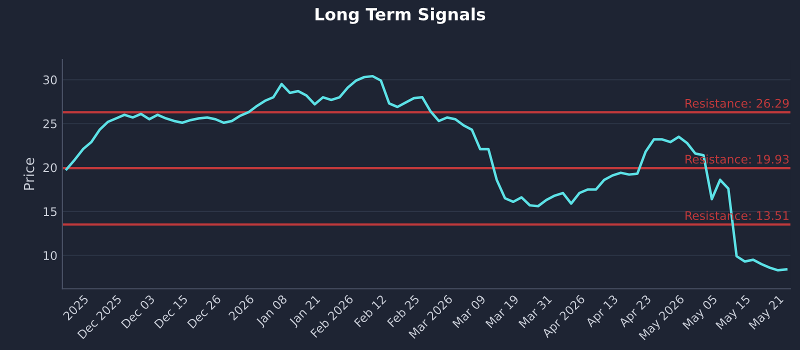 This screenshot has height=350, width=800. What do you see at coordinates (29, 174) in the screenshot?
I see `y-axis-title: Price` at bounding box center [29, 174].